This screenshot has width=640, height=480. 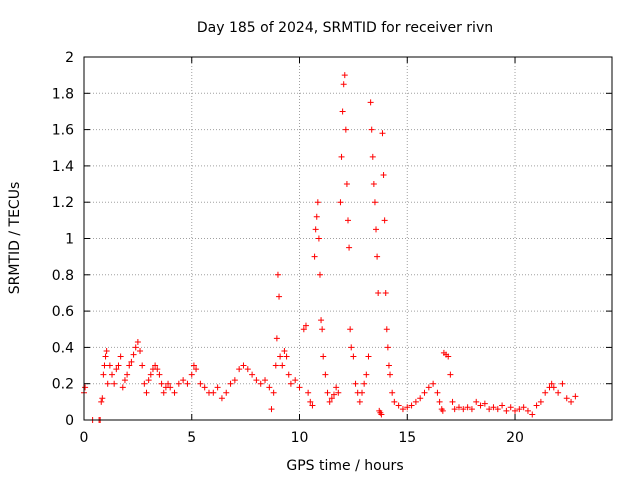 What do you see at coordinates (63, 131) in the screenshot?
I see `y-tick-label: 1.6` at bounding box center [63, 131].